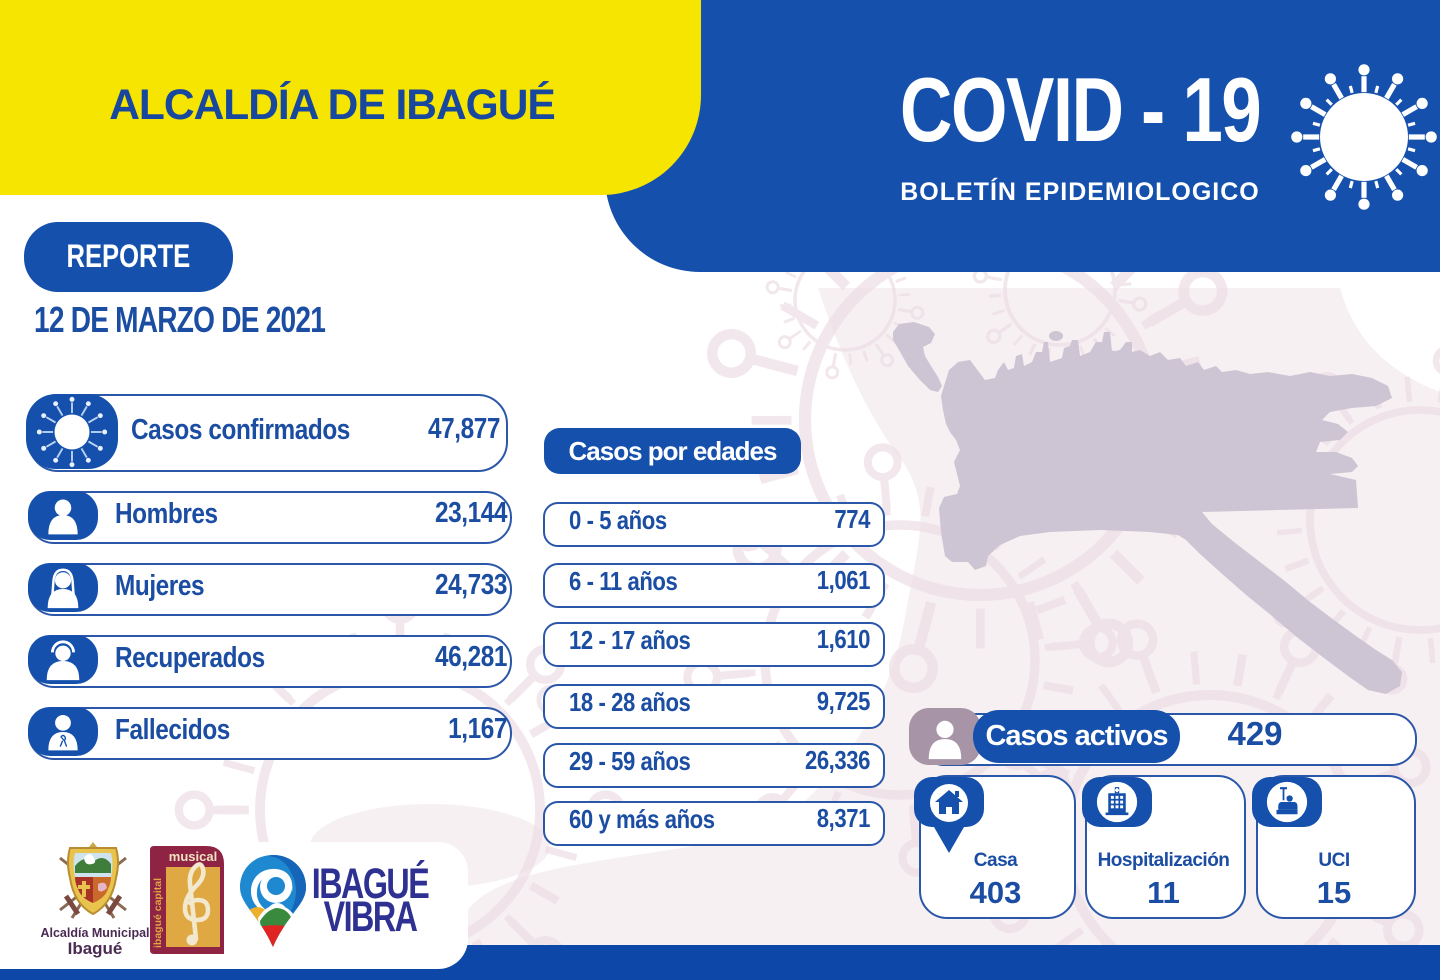  I want to click on svg-text: musical, so click(193, 856).